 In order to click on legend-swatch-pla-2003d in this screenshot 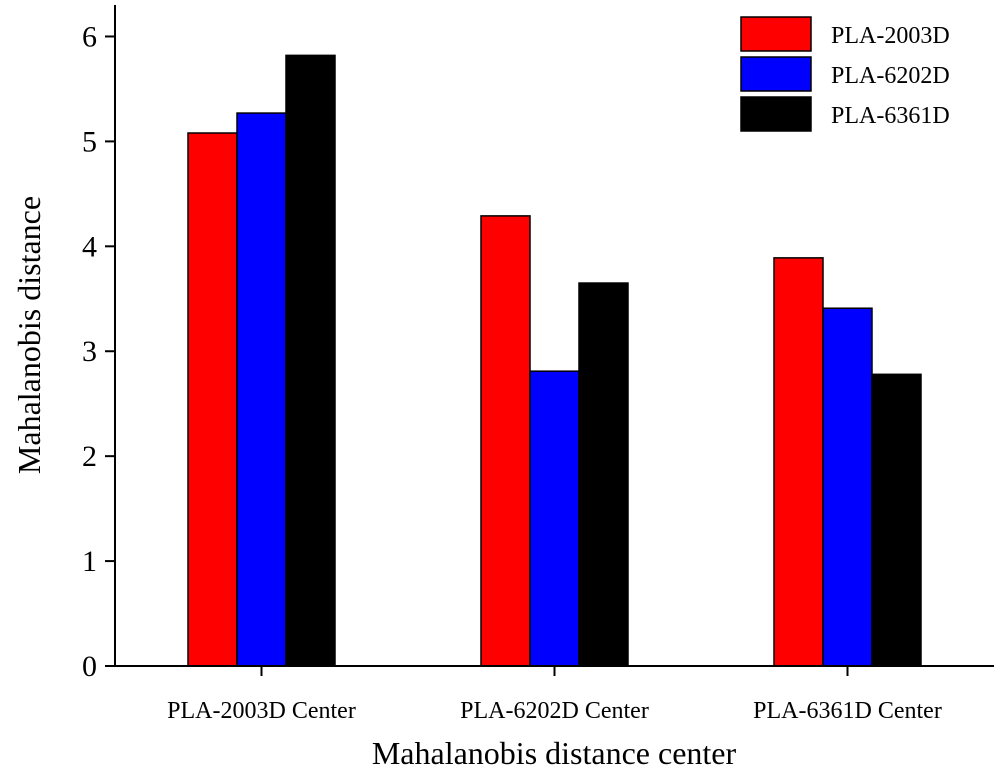, I will do `click(776, 34)`.